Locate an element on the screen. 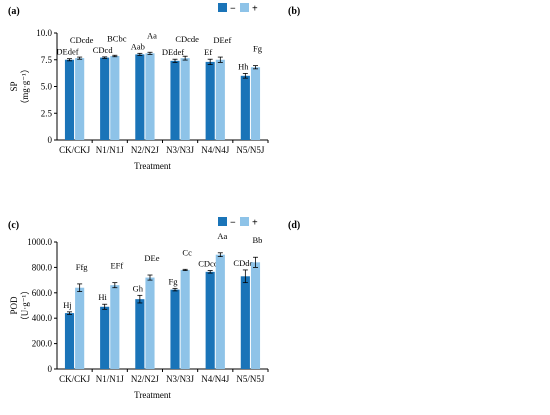  significance-label: BCbc is located at coordinates (117, 38).